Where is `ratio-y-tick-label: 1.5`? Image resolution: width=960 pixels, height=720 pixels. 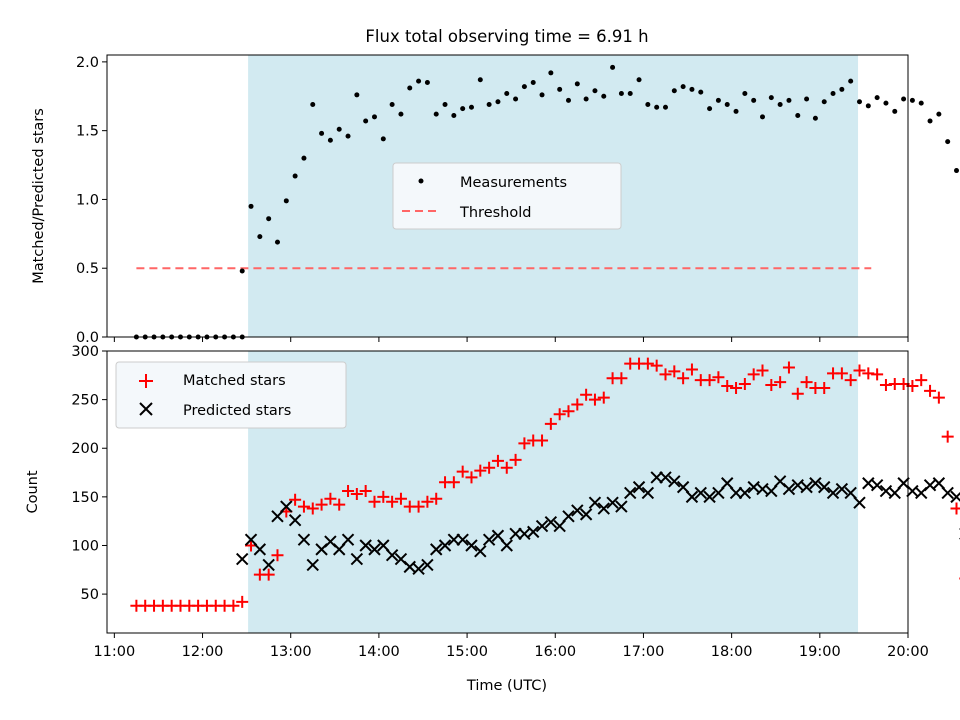 ratio-y-tick-label: 1.5 is located at coordinates (87, 132).